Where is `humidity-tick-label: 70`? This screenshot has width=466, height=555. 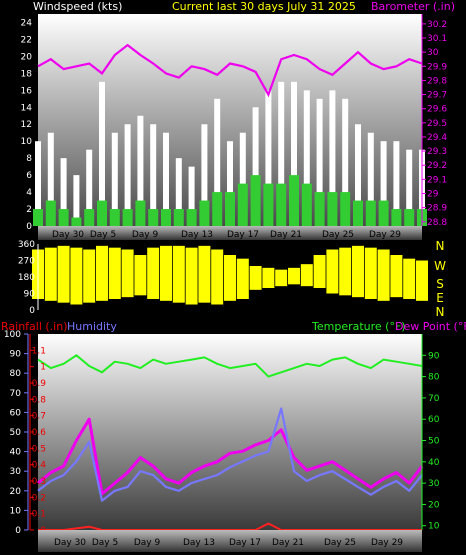
humidity-tick-label: 70 is located at coordinates (16, 394).